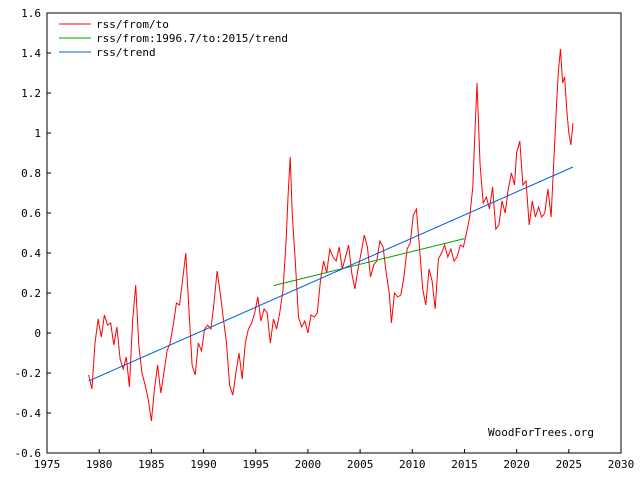 The height and width of the screenshot is (485, 640). What do you see at coordinates (541, 432) in the screenshot?
I see `watermark: WoodForTrees.org` at bounding box center [541, 432].